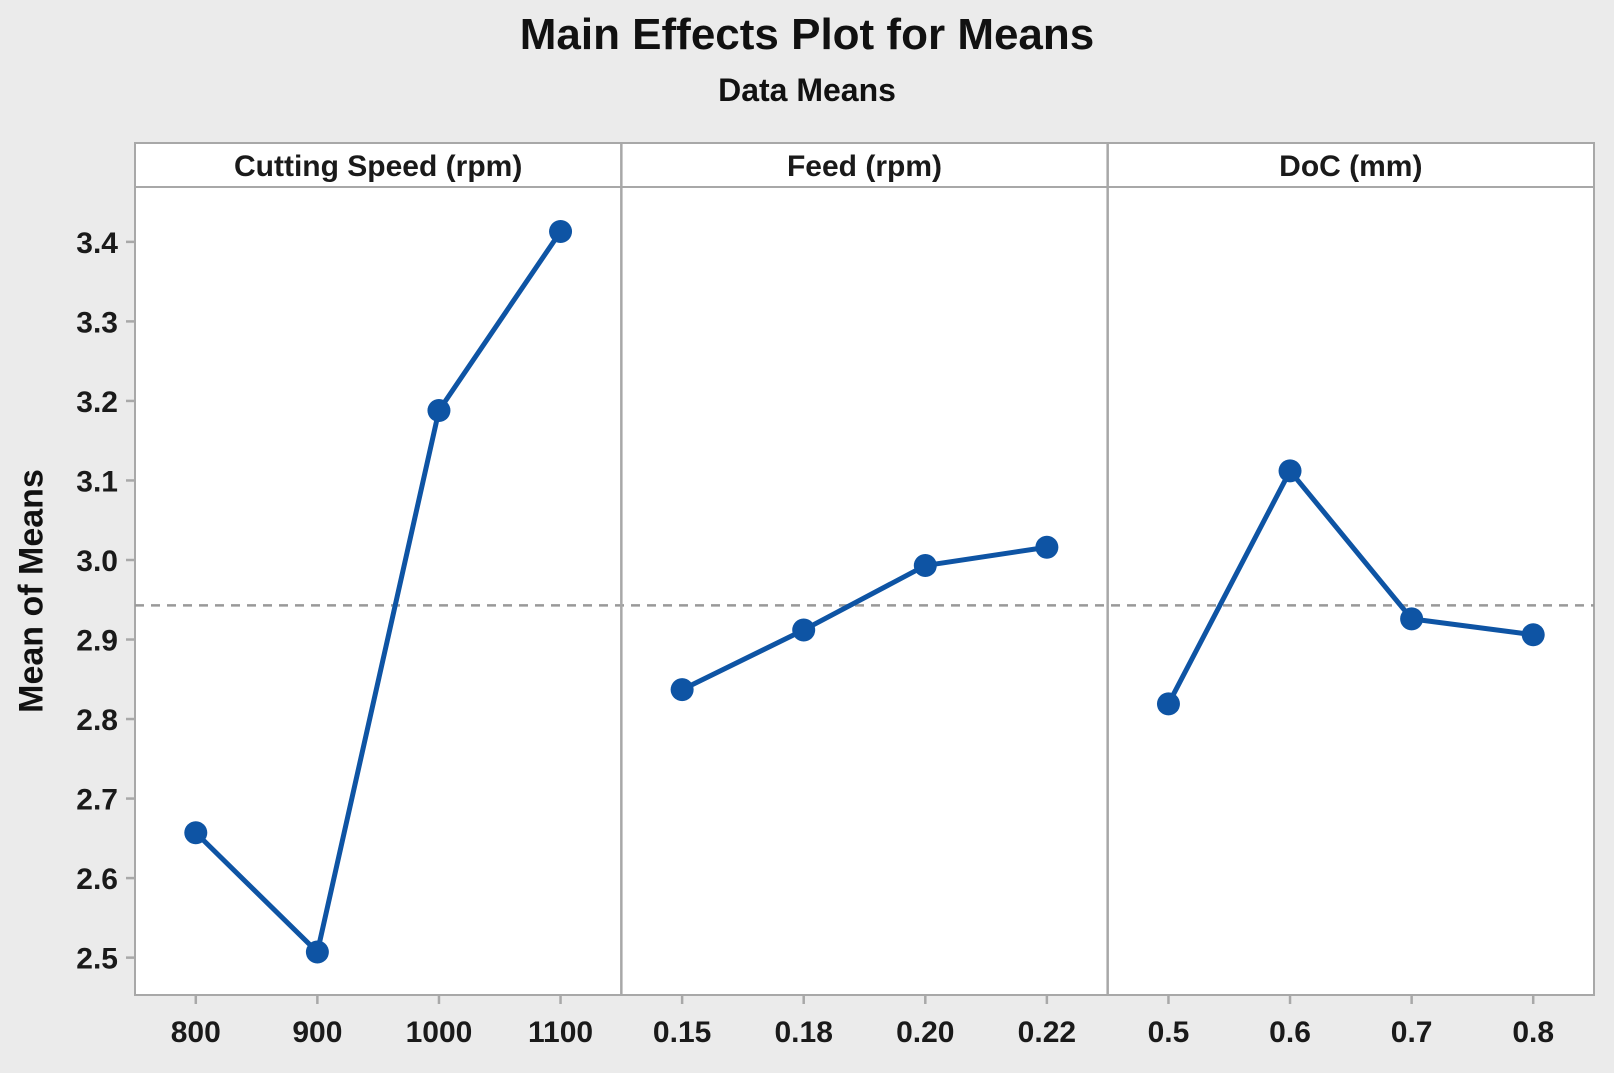  What do you see at coordinates (1047, 1032) in the screenshot?
I see `x-tick-label: 0.22` at bounding box center [1047, 1032].